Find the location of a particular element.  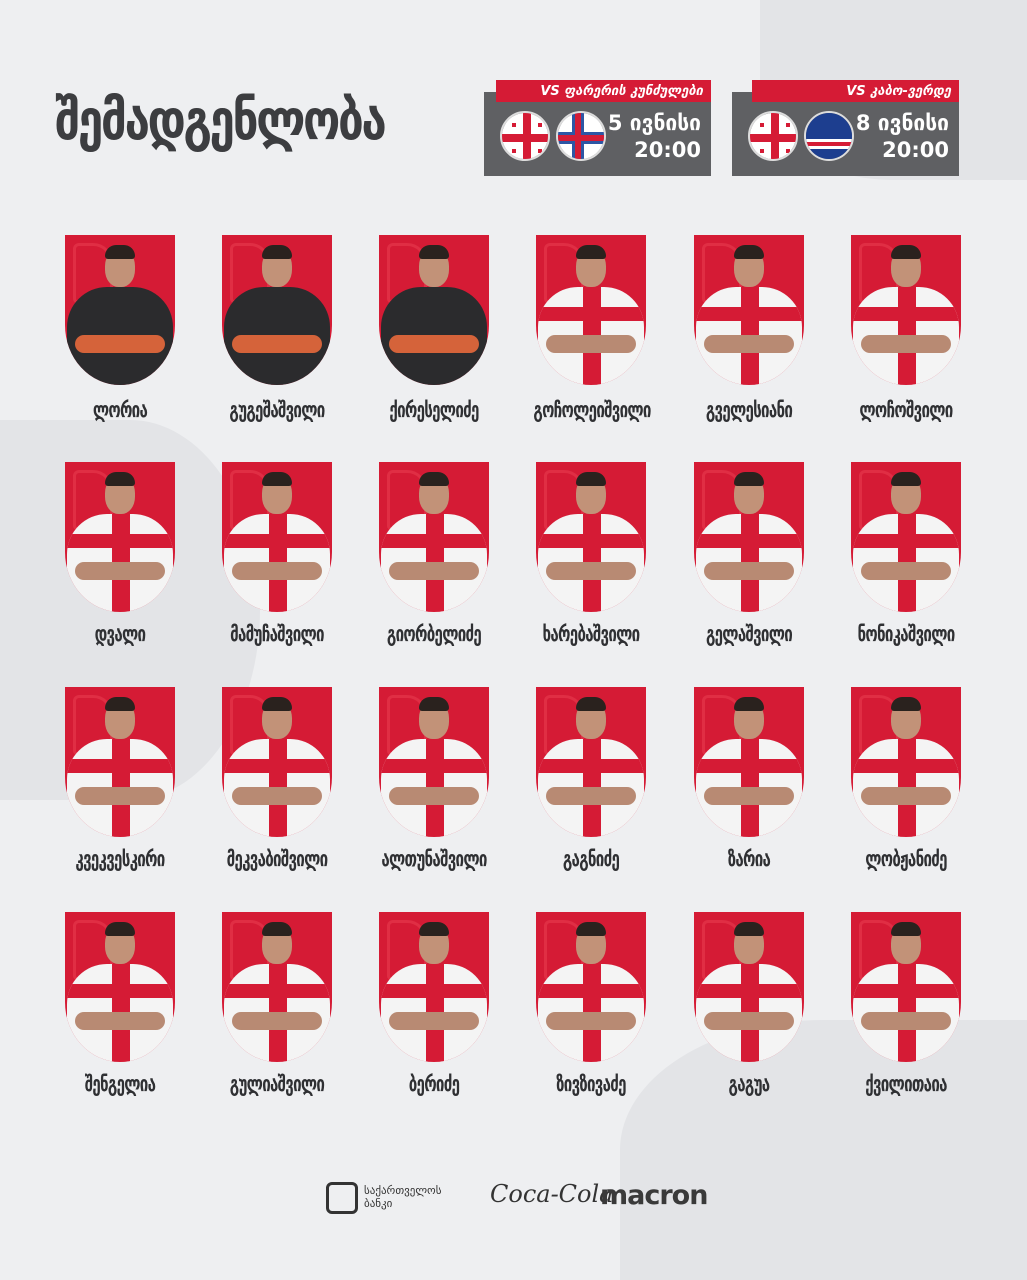

bank-of-georgia-text: საქართველოს ბანკი is located at coordinates (402, 1197).